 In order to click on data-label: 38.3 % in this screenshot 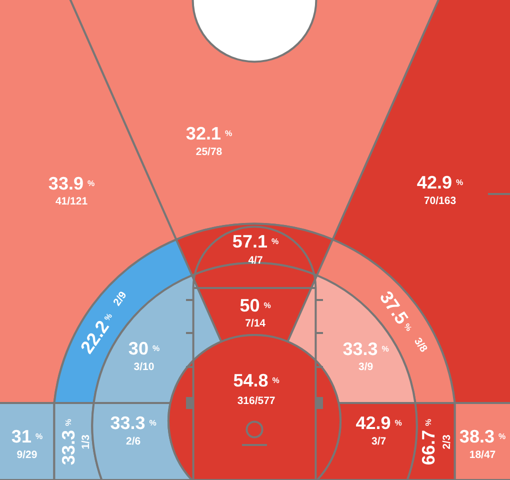, I will do `click(482, 436)`.